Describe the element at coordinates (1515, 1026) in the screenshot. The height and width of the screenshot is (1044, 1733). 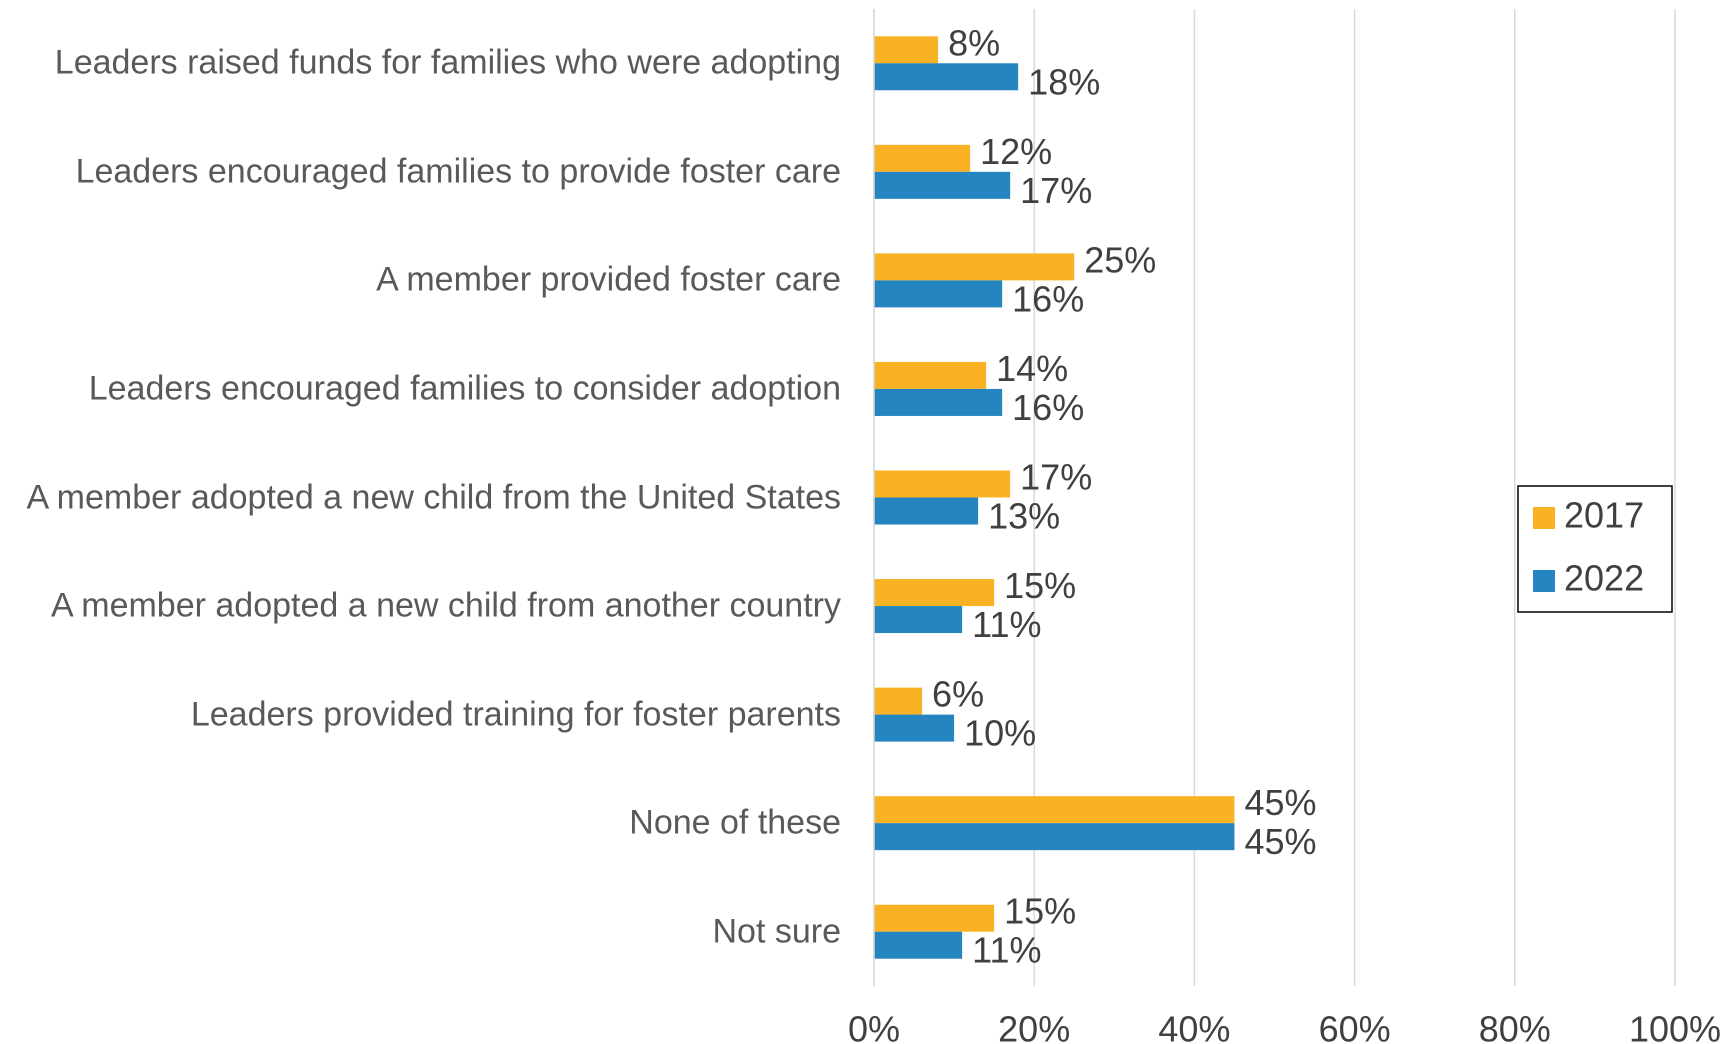
I see `x-tick-label: 80%` at that location.